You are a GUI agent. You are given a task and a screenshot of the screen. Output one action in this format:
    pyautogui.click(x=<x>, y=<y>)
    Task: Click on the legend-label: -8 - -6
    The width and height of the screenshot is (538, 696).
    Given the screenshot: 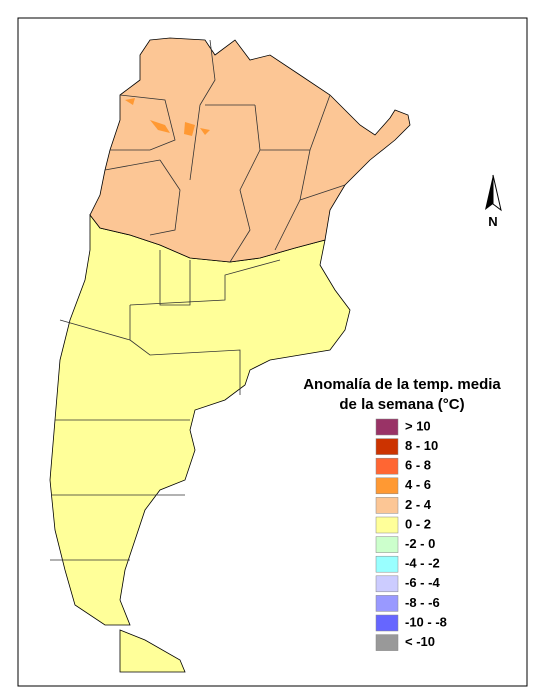 What is the action you would take?
    pyautogui.click(x=422, y=602)
    